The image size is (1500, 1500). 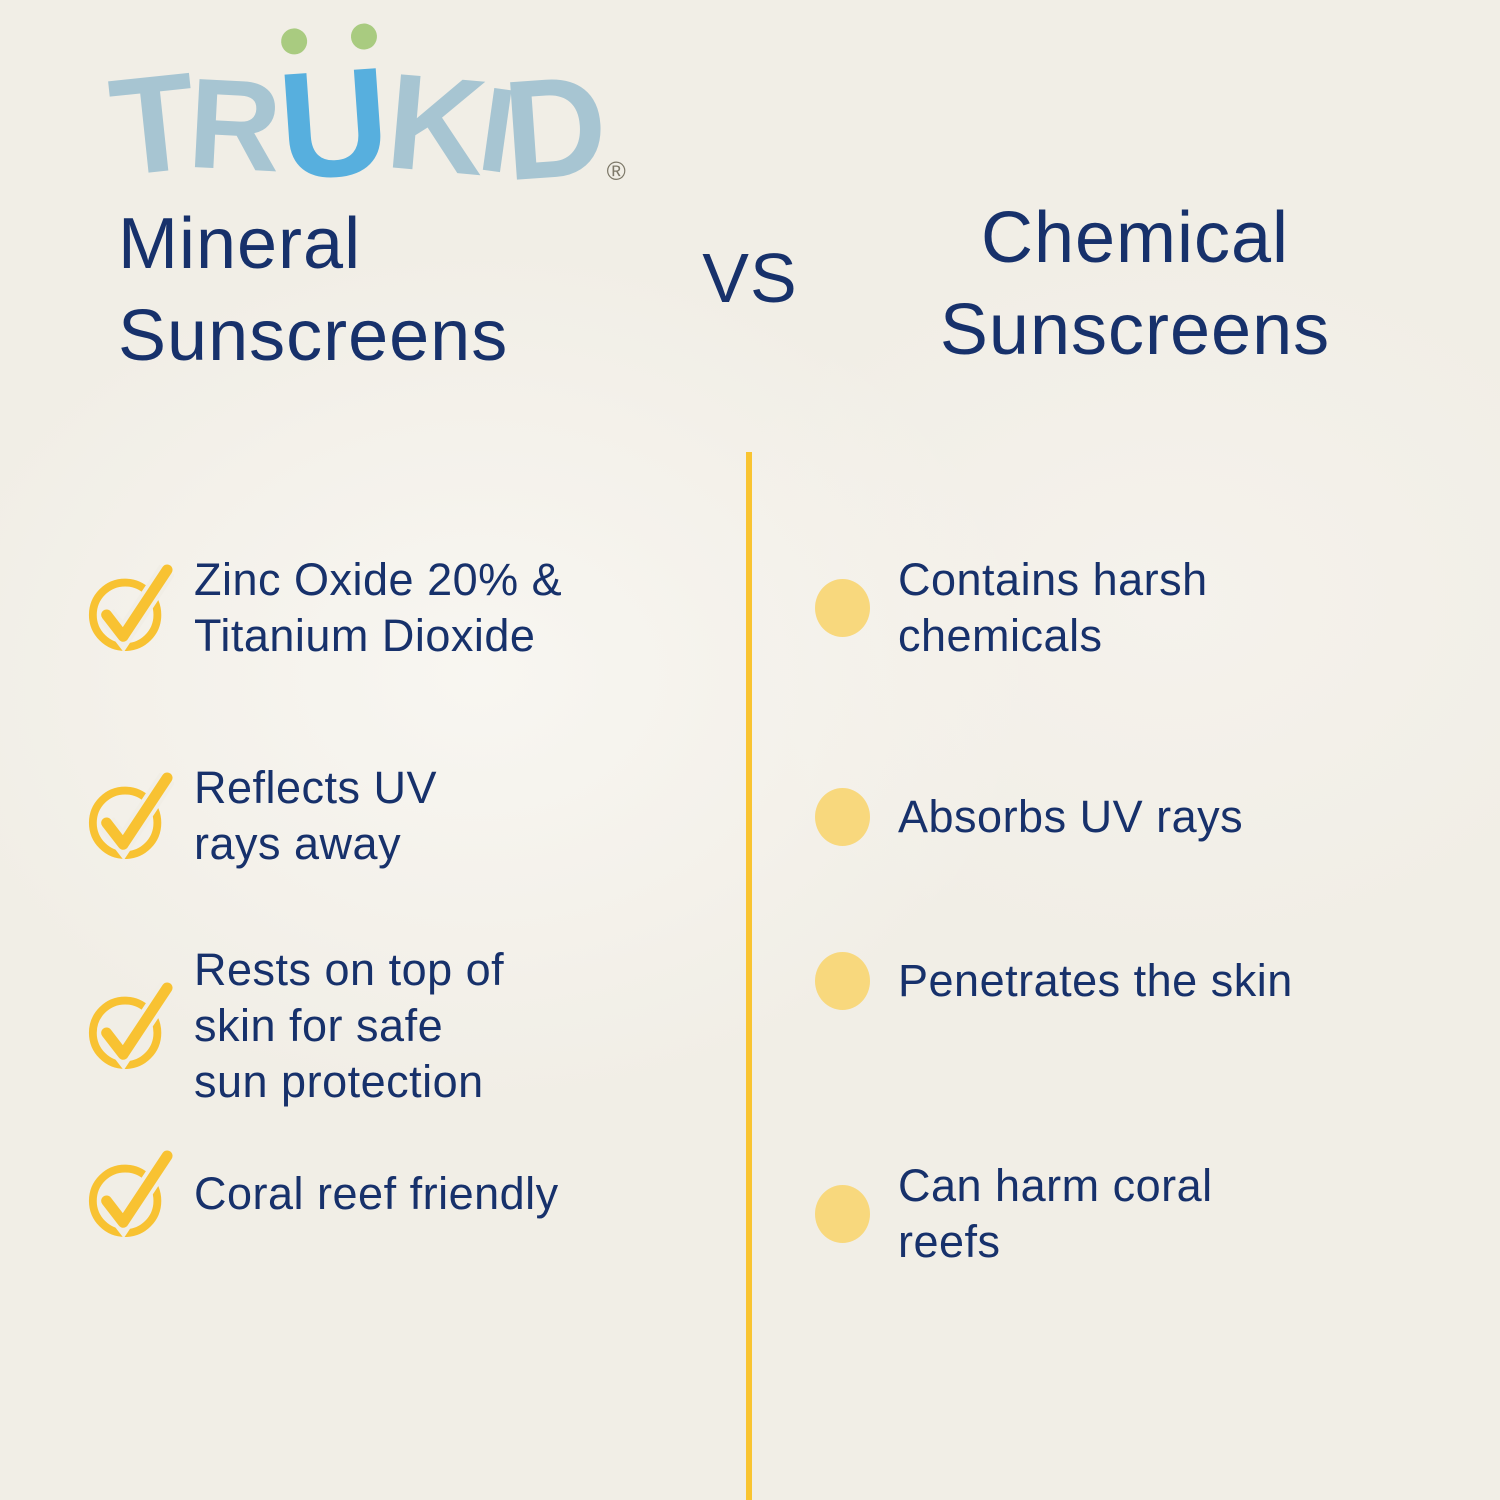 What do you see at coordinates (331, 124) in the screenshot?
I see `logo-letter-u-glyph: U` at bounding box center [331, 124].